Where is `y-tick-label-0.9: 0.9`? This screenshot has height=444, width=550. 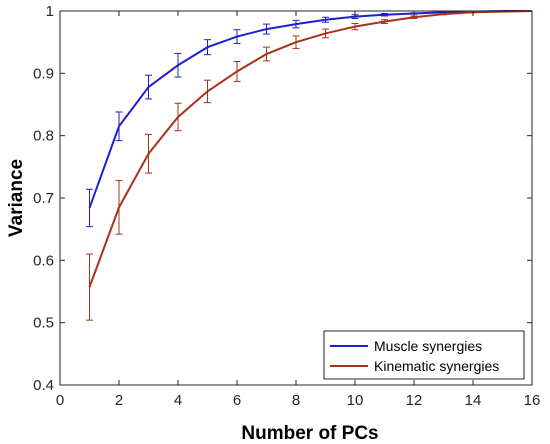
y-tick-label-0.9: 0.9 is located at coordinates (43, 73).